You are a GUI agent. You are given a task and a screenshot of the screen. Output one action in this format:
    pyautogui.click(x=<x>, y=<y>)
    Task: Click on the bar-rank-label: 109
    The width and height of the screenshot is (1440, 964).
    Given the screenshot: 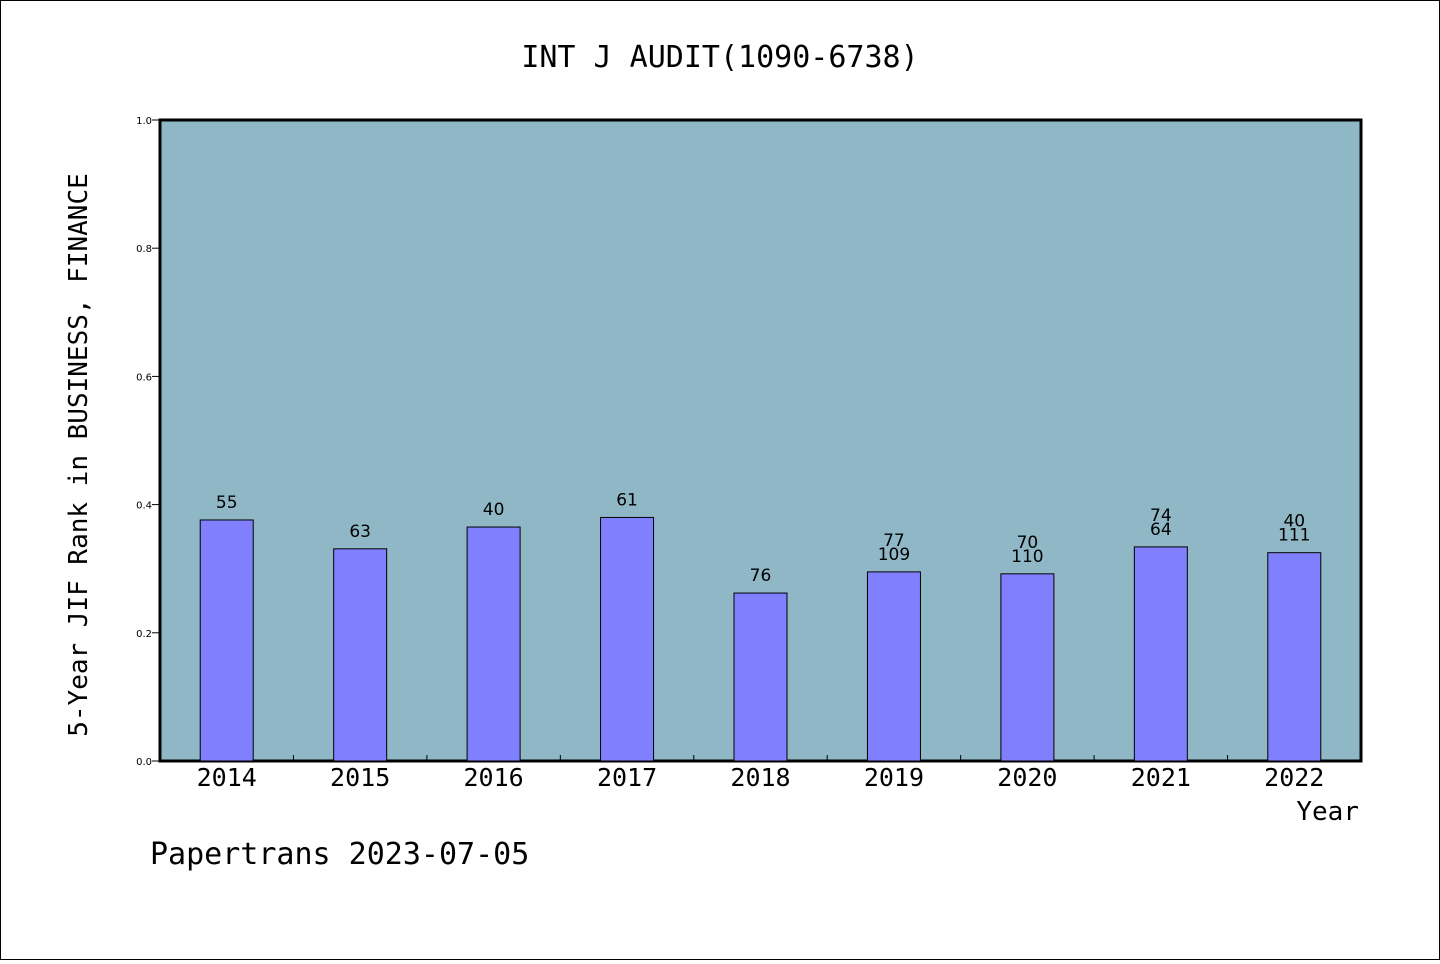 What is the action you would take?
    pyautogui.click(x=894, y=555)
    